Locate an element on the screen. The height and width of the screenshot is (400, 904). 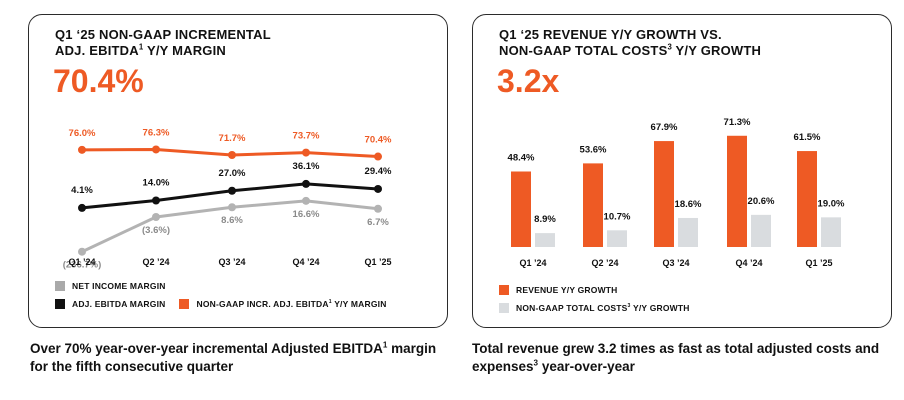
headline-value: 3.2x is located at coordinates (528, 81).